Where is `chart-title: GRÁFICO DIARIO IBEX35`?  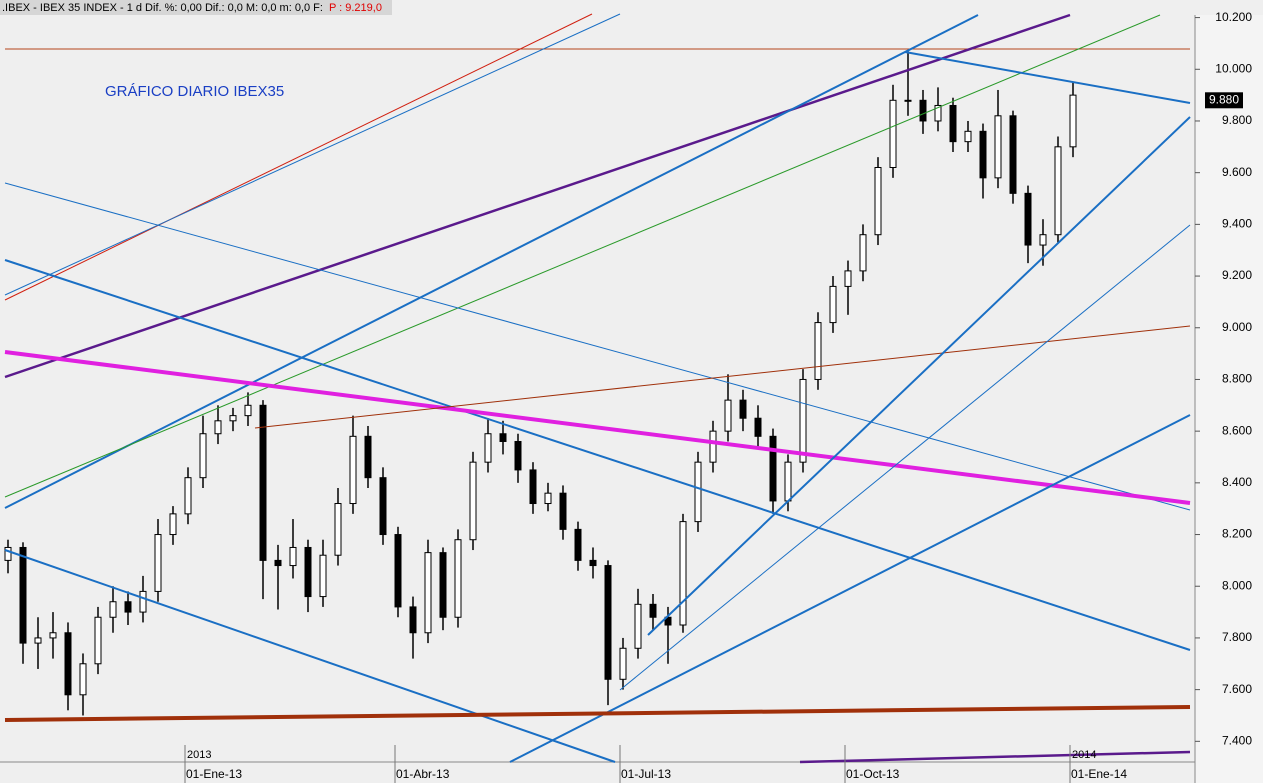
chart-title: GRÁFICO DIARIO IBEX35 is located at coordinates (194, 91).